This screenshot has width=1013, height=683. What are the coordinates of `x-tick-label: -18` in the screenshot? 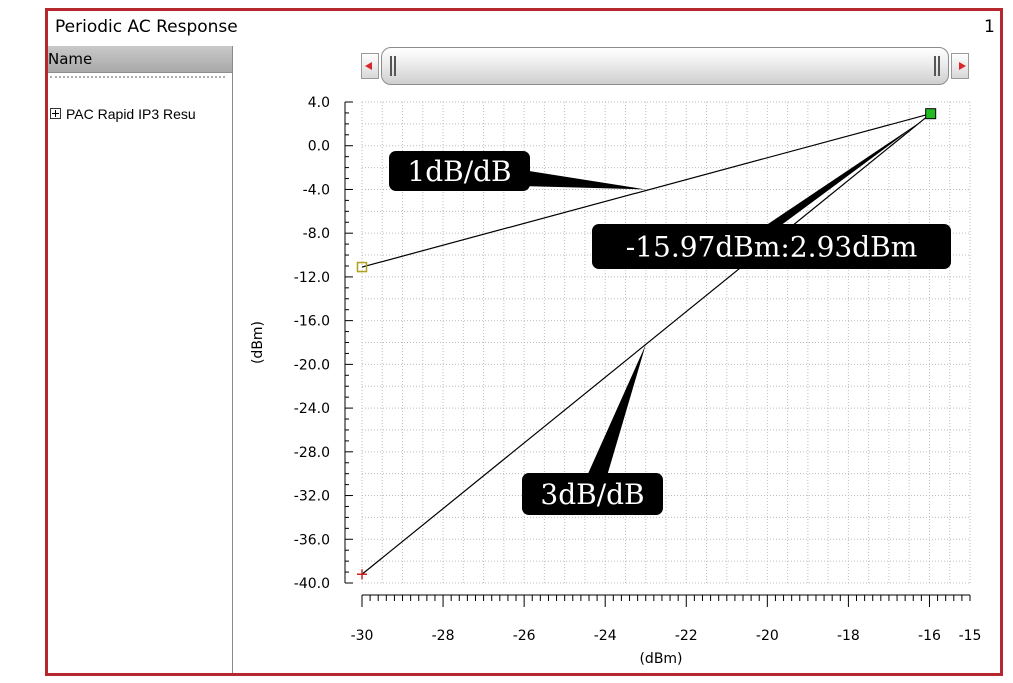 It's located at (848, 636).